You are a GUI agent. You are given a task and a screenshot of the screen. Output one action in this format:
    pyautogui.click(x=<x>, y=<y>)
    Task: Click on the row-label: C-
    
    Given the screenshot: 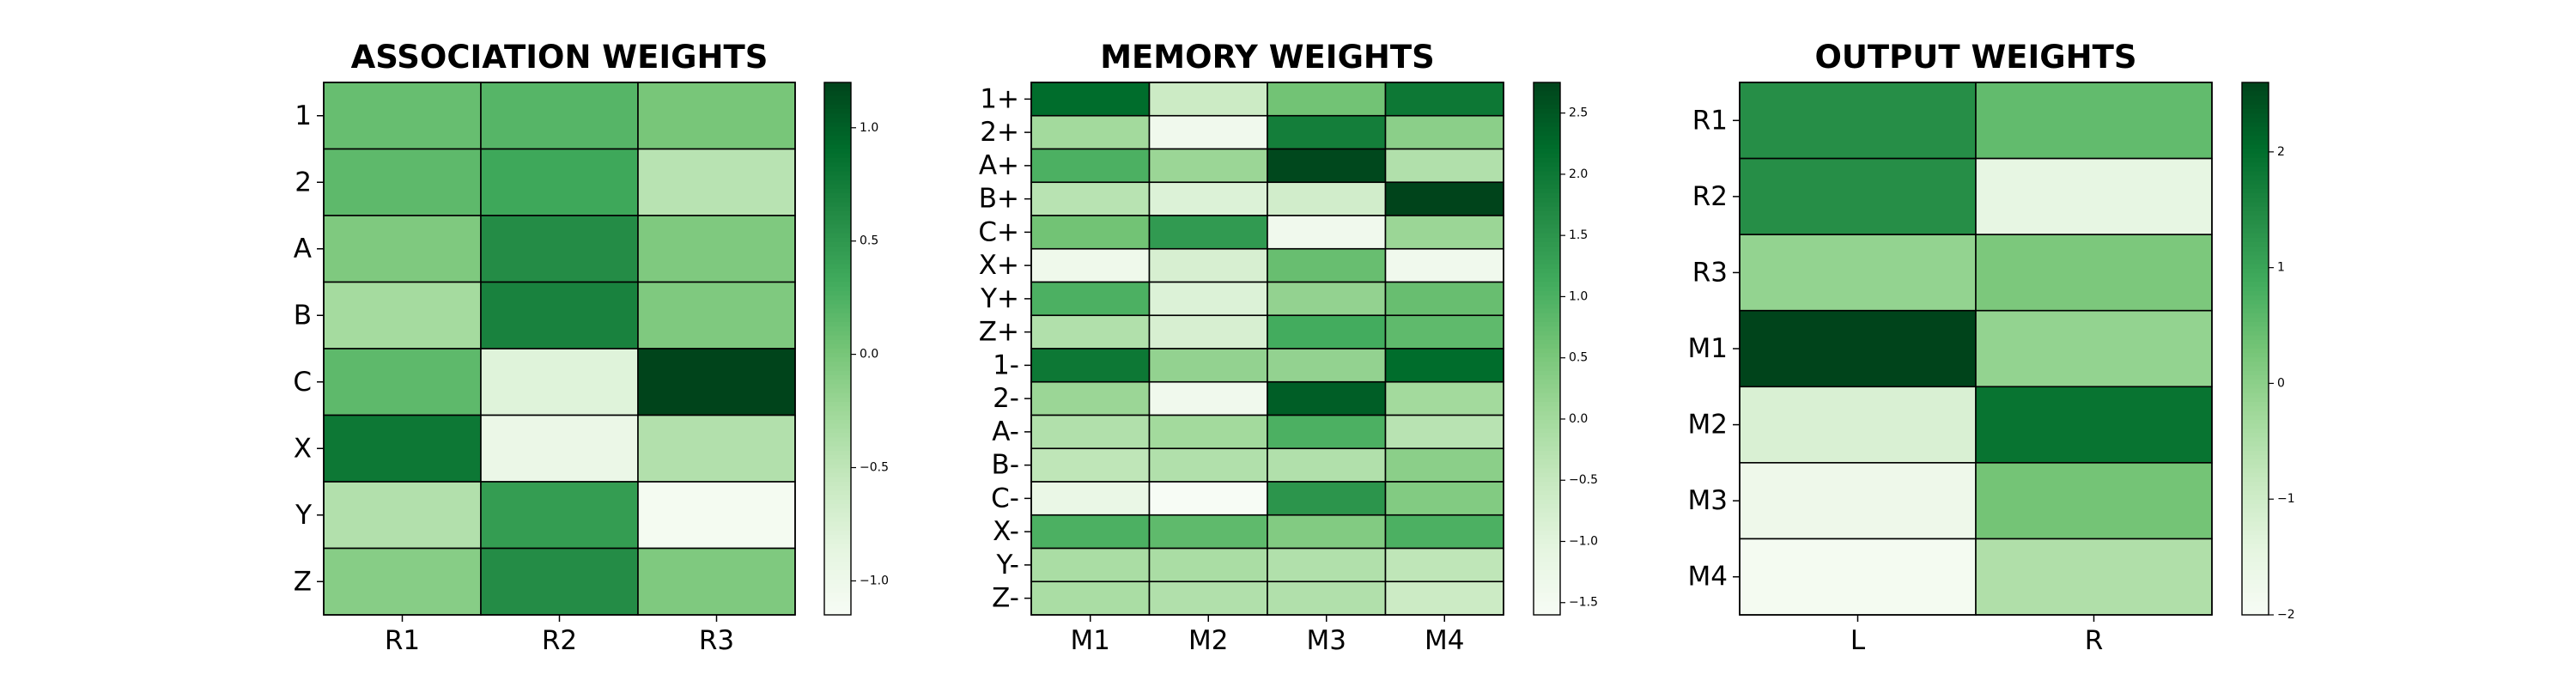 What is the action you would take?
    pyautogui.click(x=1005, y=498)
    